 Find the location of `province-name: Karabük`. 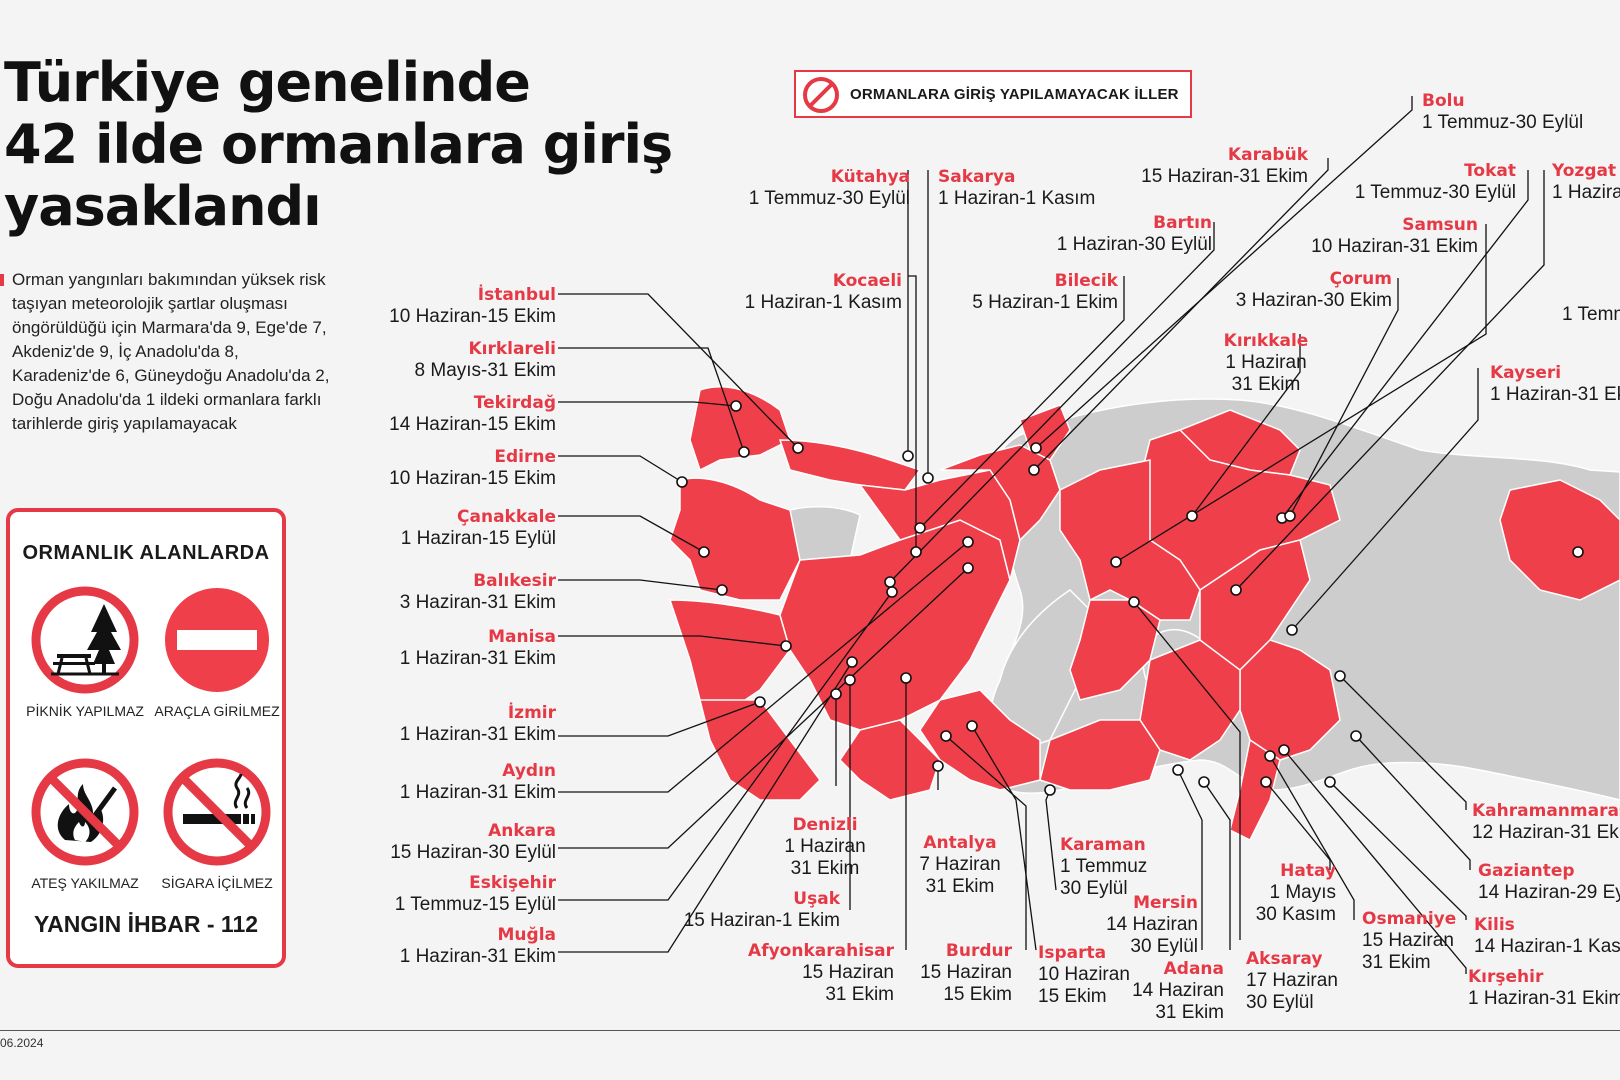

province-name: Karabük is located at coordinates (1267, 155).